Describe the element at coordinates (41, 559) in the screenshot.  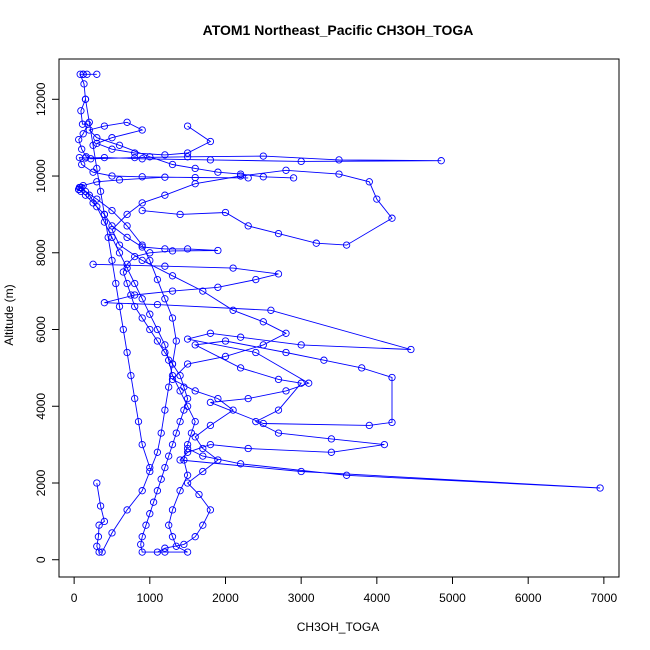
I see `y-tick-label: 0` at that location.